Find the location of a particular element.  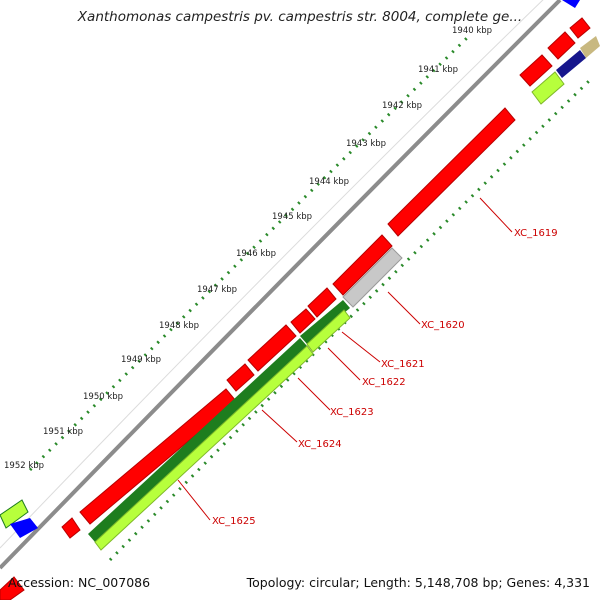

tick-label: 1951 kbp is located at coordinates (63, 432).